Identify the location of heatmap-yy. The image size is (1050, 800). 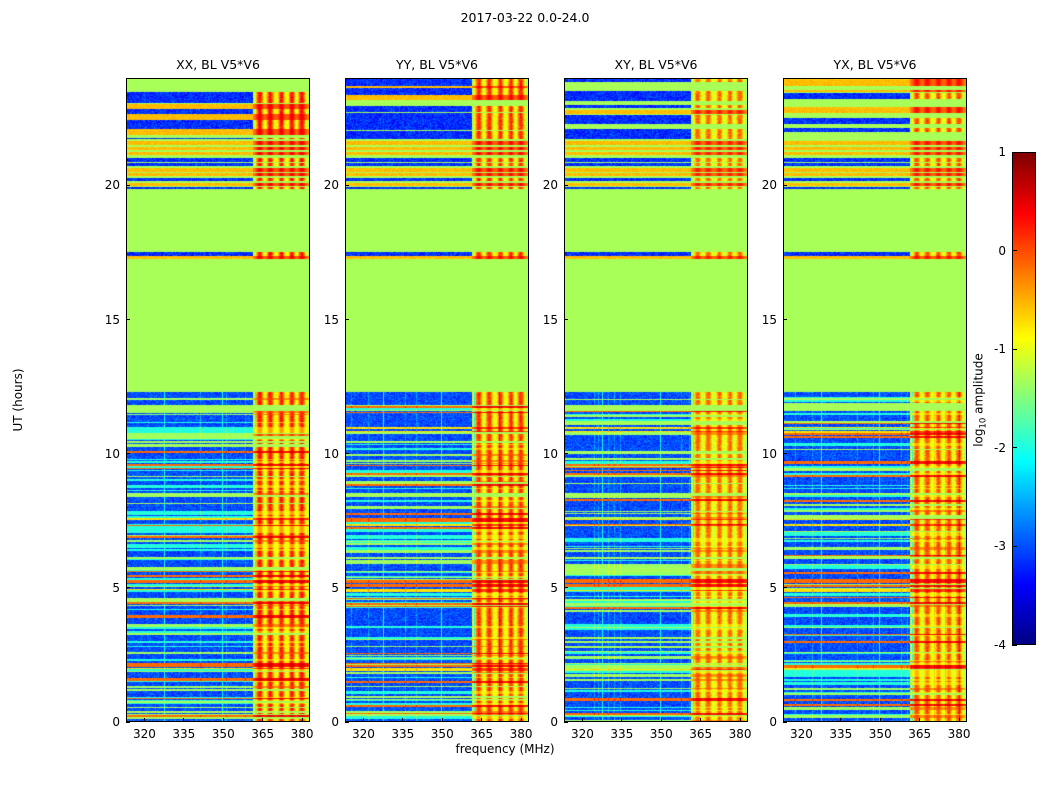
(437, 400).